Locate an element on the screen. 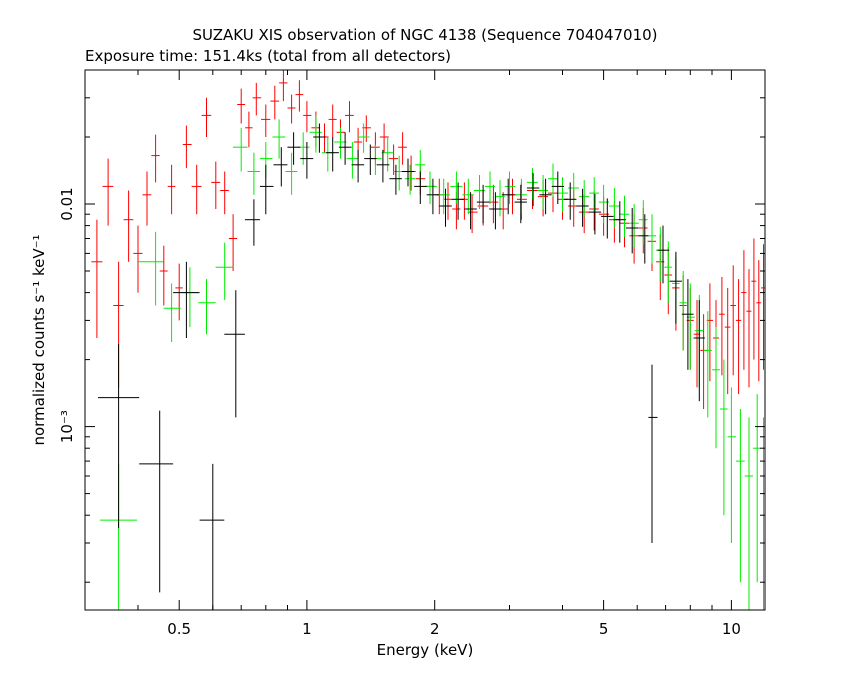  x-tick-label: 2 is located at coordinates (435, 629).